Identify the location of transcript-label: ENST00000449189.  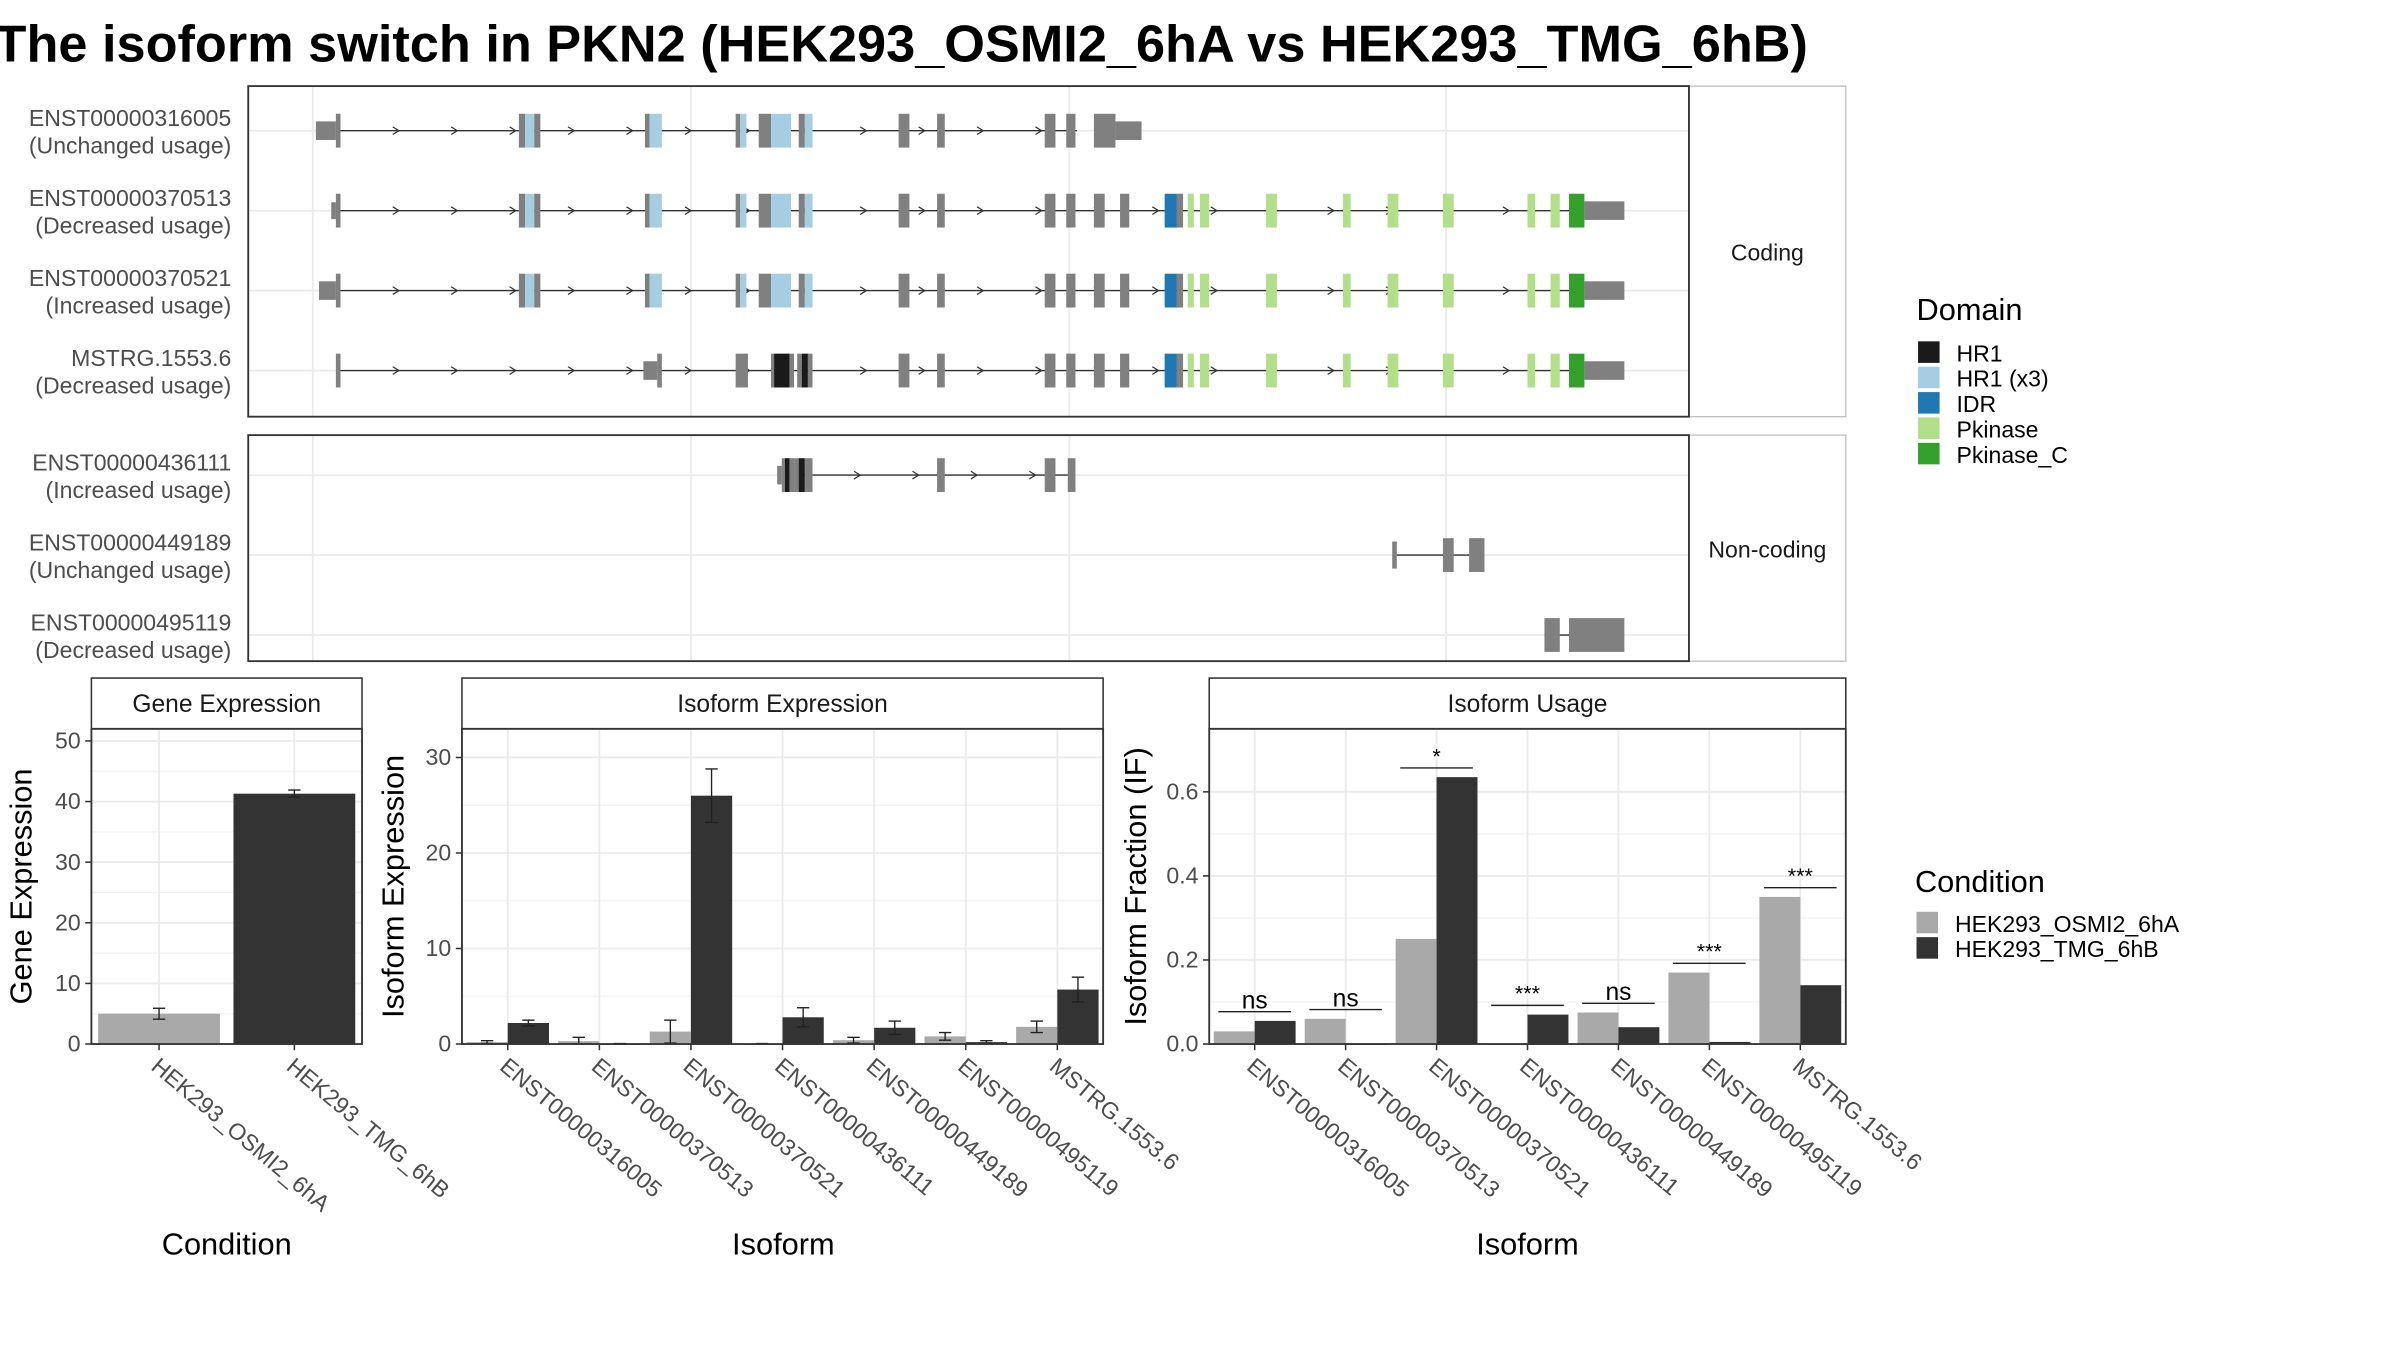
(130, 542).